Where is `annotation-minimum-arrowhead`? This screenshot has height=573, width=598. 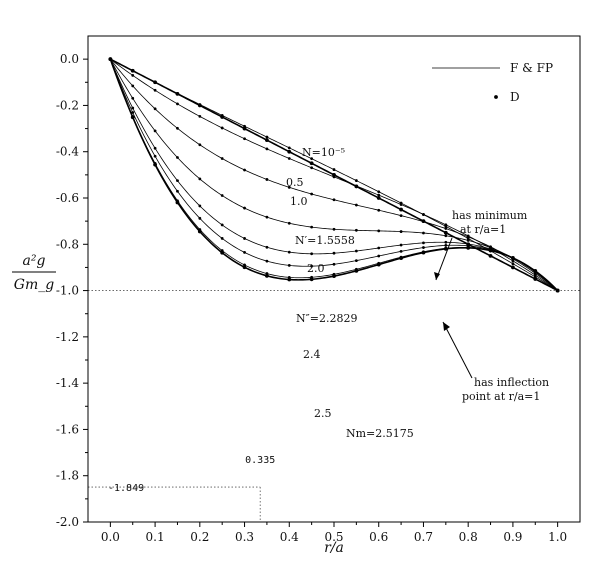 annotation-minimum-arrowhead is located at coordinates (437, 276).